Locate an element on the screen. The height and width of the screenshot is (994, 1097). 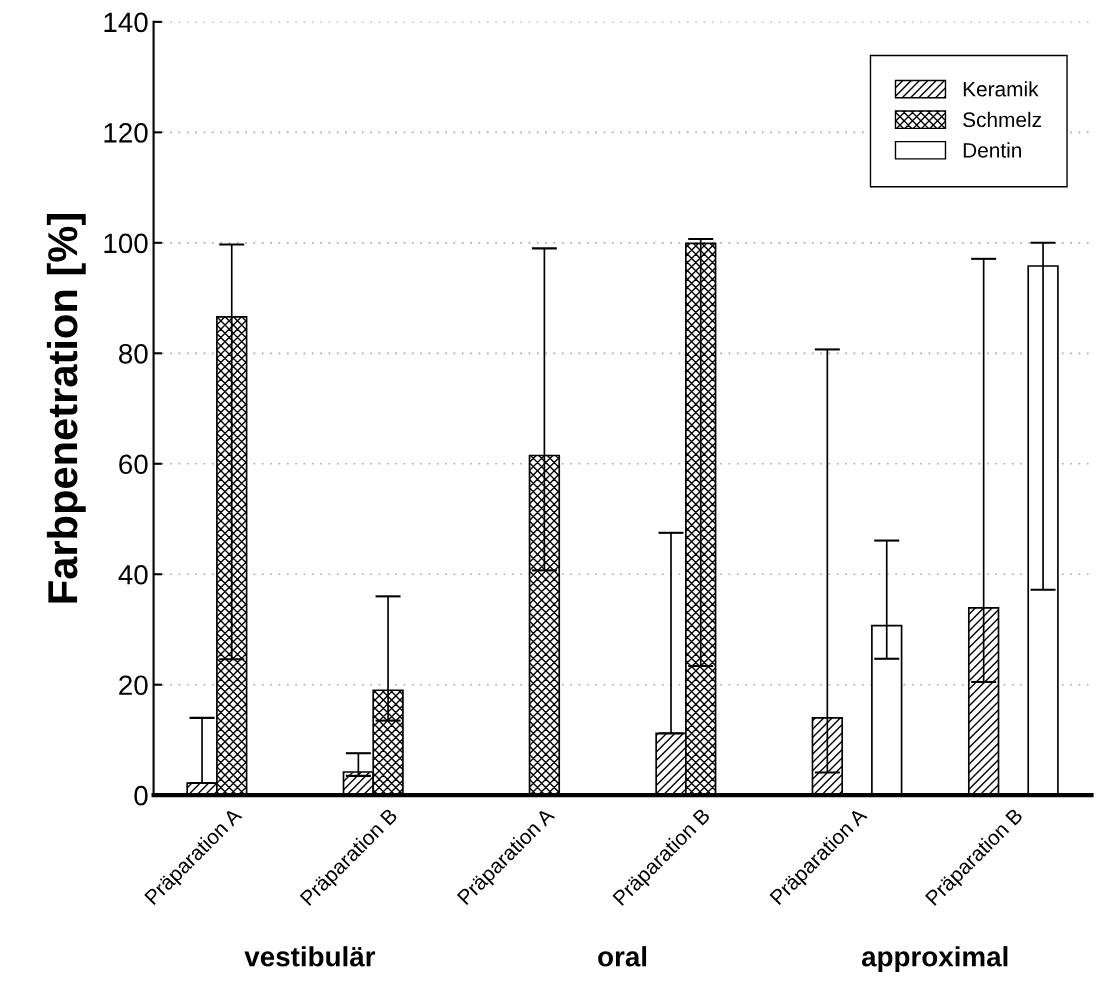
text: approximal is located at coordinates (934, 959).